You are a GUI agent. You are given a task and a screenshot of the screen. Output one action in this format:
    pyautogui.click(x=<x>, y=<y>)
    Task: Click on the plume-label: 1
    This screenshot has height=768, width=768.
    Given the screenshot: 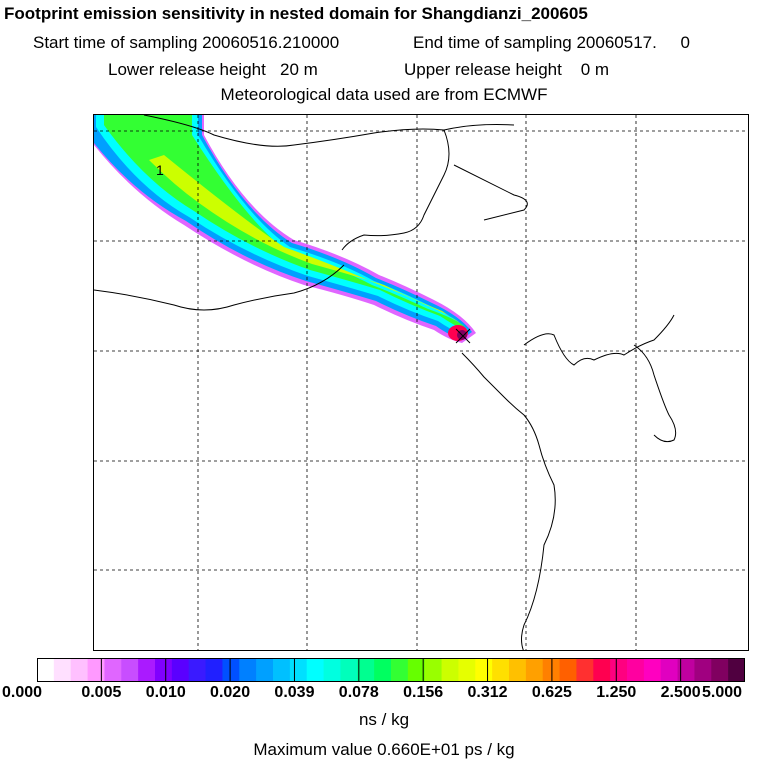 What is the action you would take?
    pyautogui.click(x=160, y=170)
    